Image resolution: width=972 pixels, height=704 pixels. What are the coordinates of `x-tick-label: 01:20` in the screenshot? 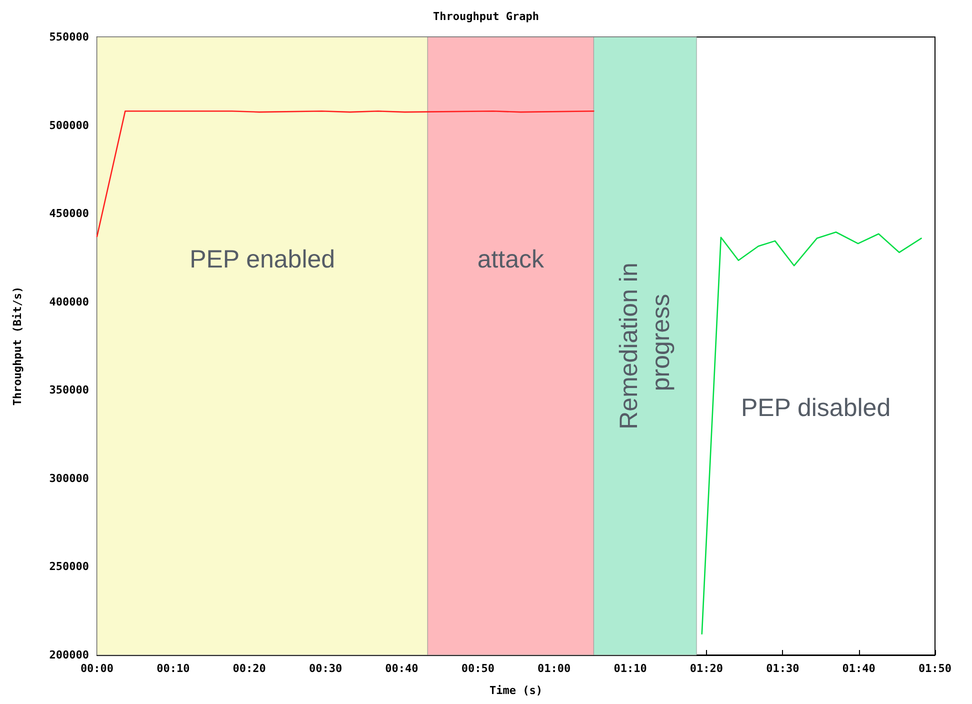 It's located at (707, 668).